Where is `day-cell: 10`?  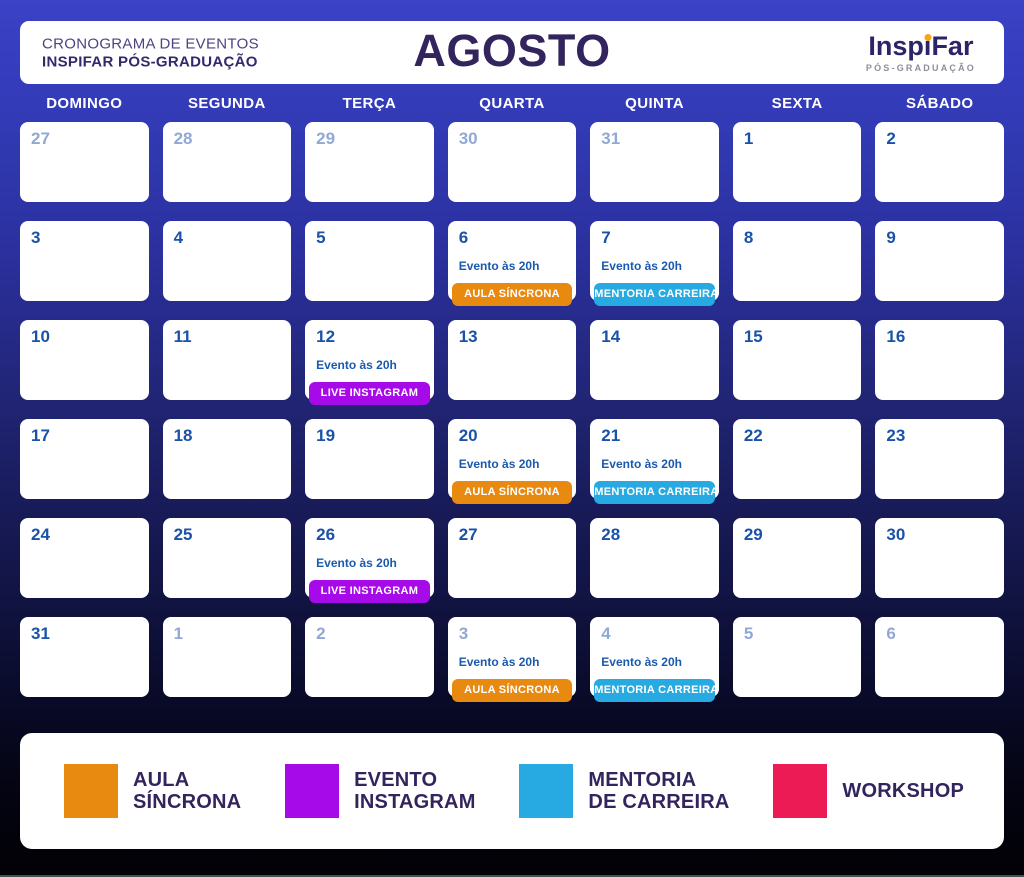
day-cell: 10 is located at coordinates (84, 360).